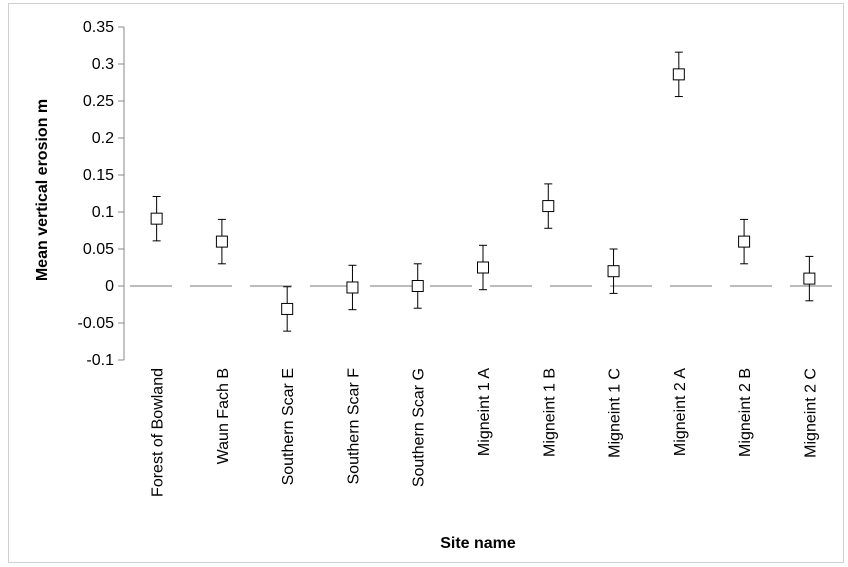 The width and height of the screenshot is (848, 567). What do you see at coordinates (103, 212) in the screenshot?
I see `y-tick-label: 0.1` at bounding box center [103, 212].